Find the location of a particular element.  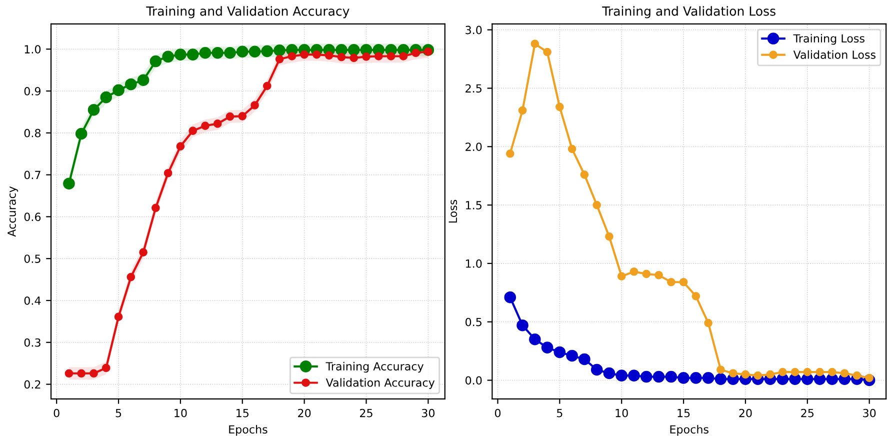

legend-label: Training Accuracy is located at coordinates (375, 367).